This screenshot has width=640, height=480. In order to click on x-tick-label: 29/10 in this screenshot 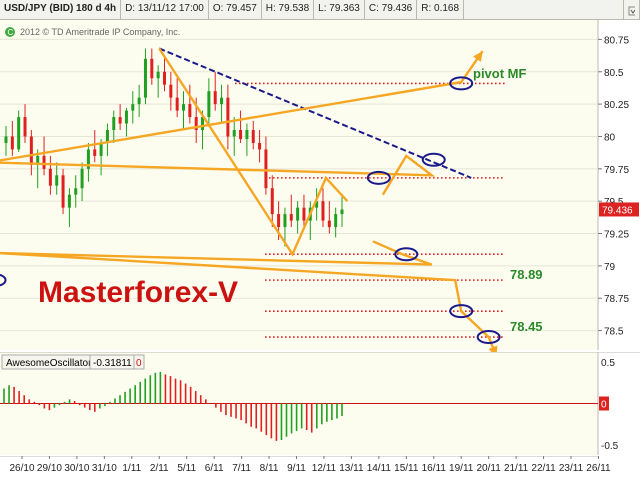, I will do `click(49, 468)`.